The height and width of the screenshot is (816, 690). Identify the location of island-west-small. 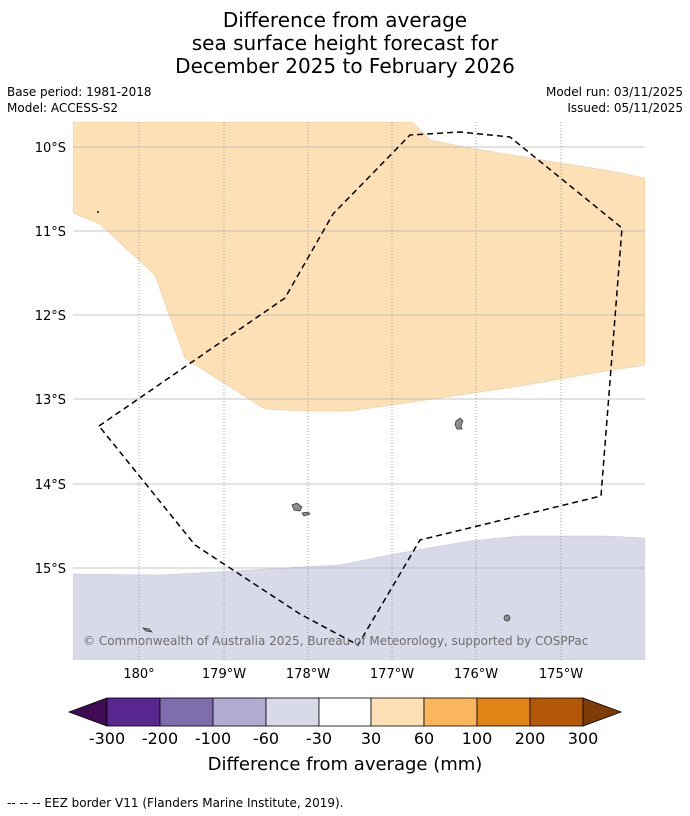
(306, 514).